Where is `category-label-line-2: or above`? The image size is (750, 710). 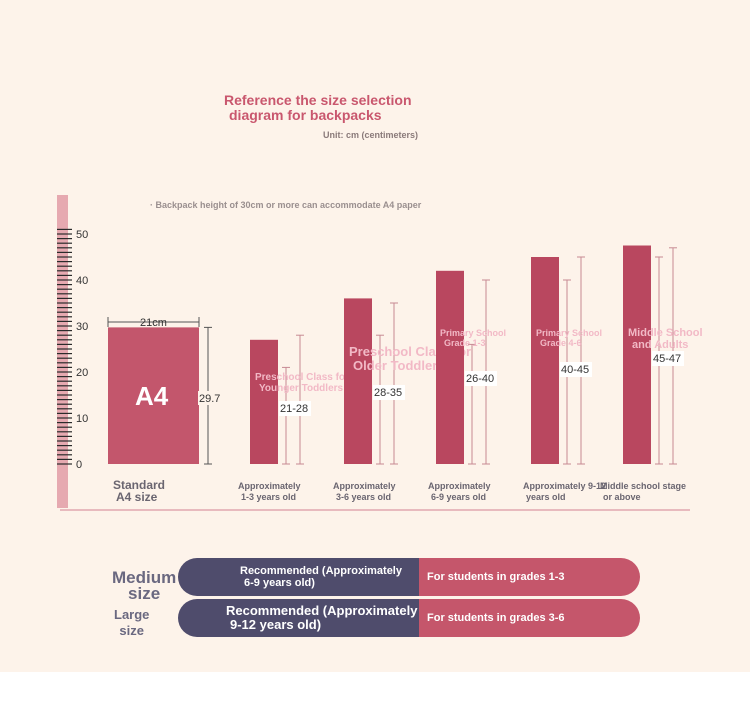
category-label-line-2: or above is located at coordinates (622, 497).